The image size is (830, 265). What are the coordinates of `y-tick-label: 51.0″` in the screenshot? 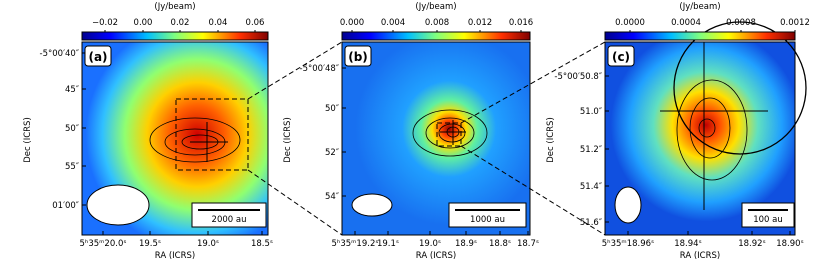 It's located at (591, 112).